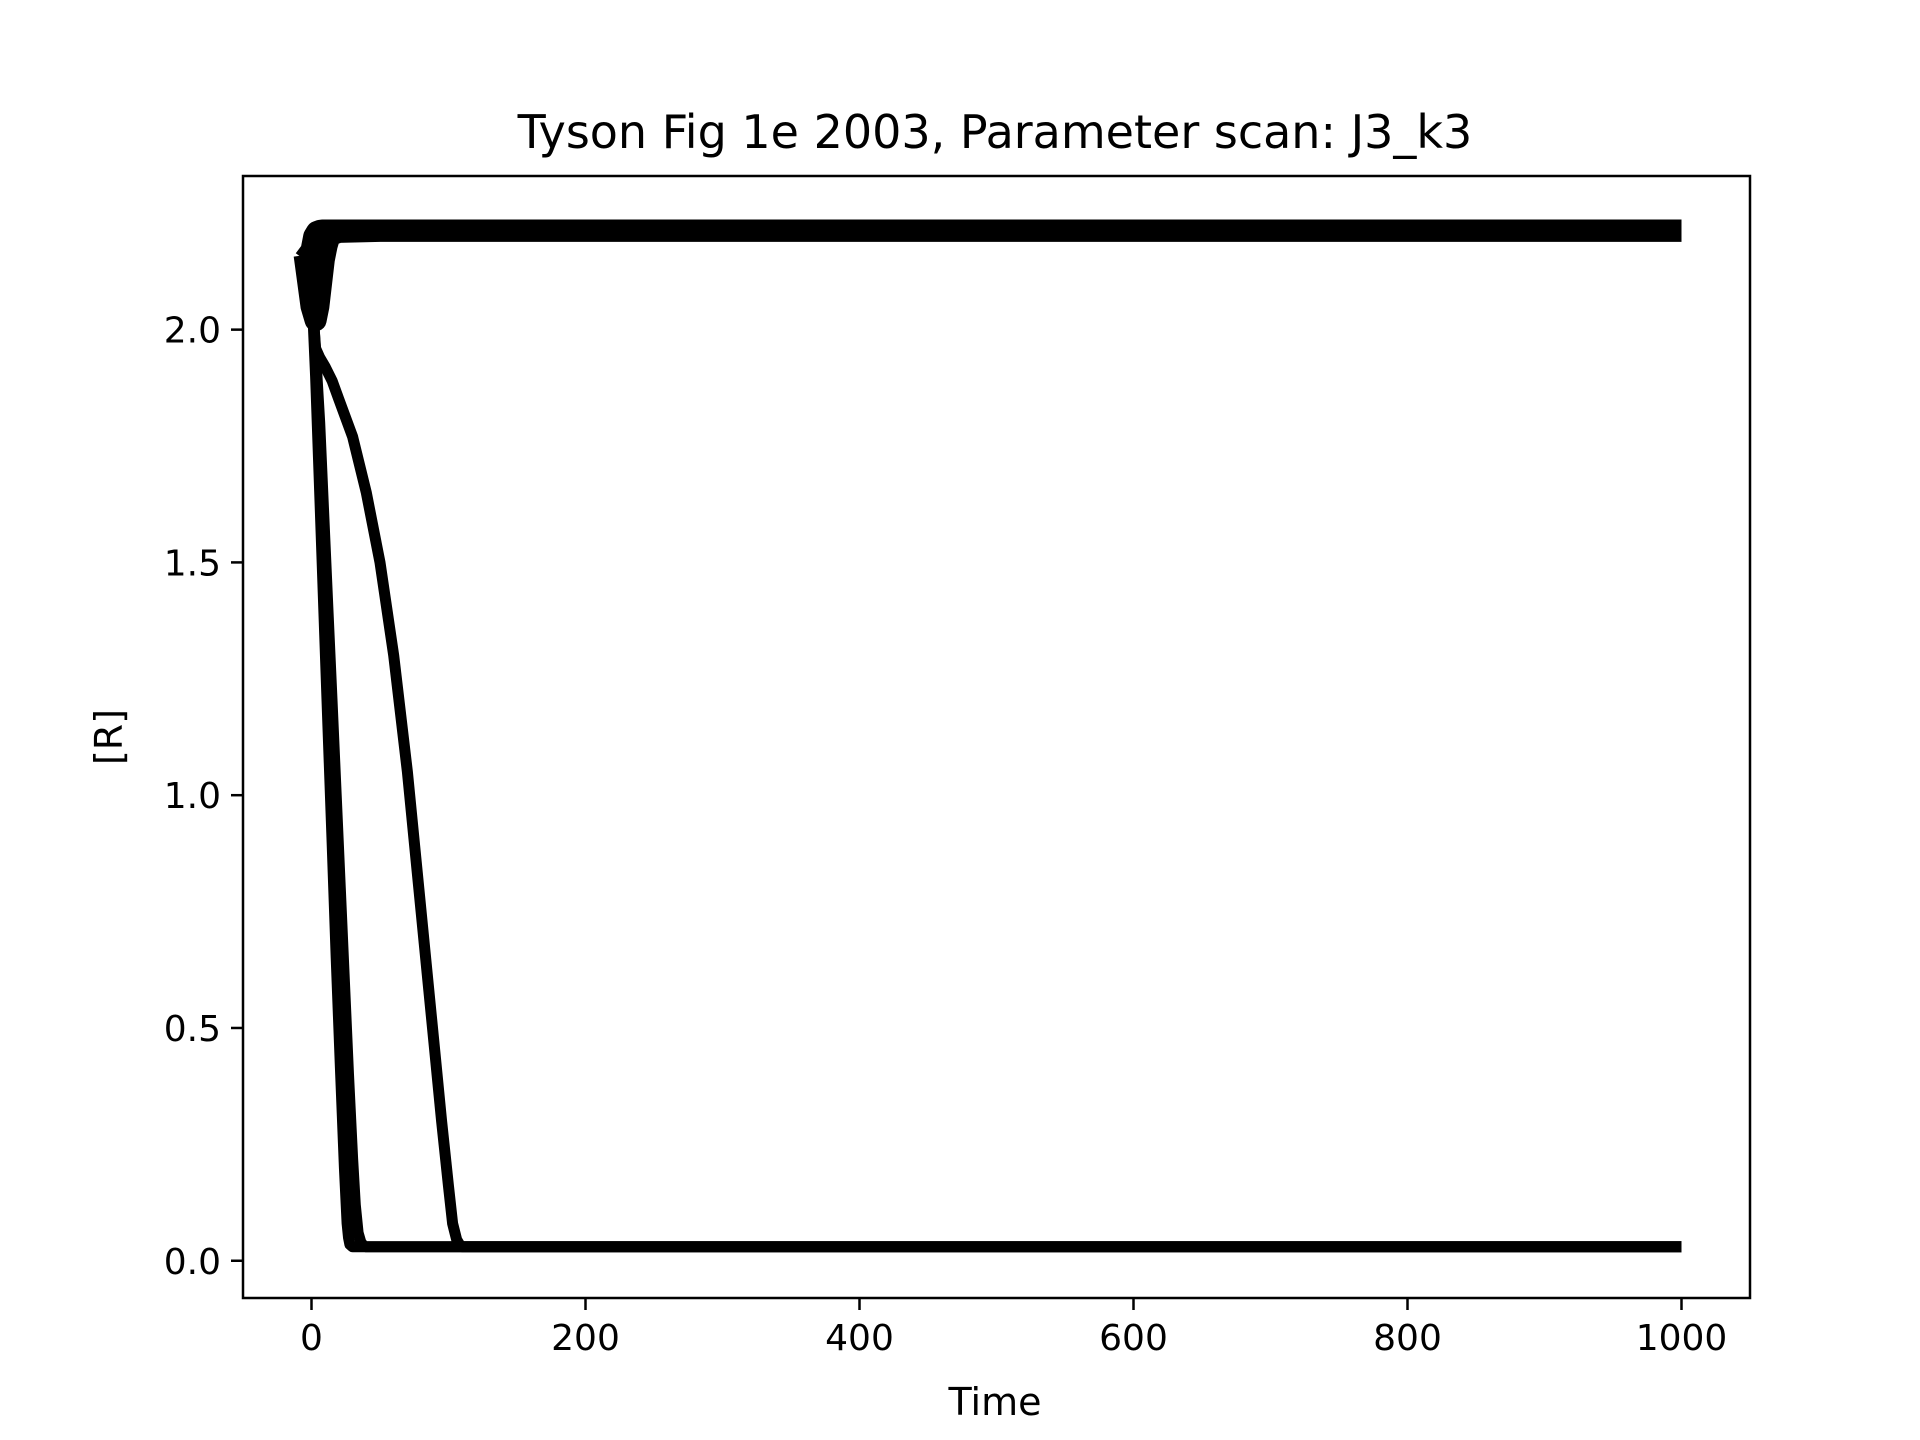 Image resolution: width=1920 pixels, height=1440 pixels. What do you see at coordinates (1682, 1338) in the screenshot?
I see `x-tick-label: 1000` at bounding box center [1682, 1338].